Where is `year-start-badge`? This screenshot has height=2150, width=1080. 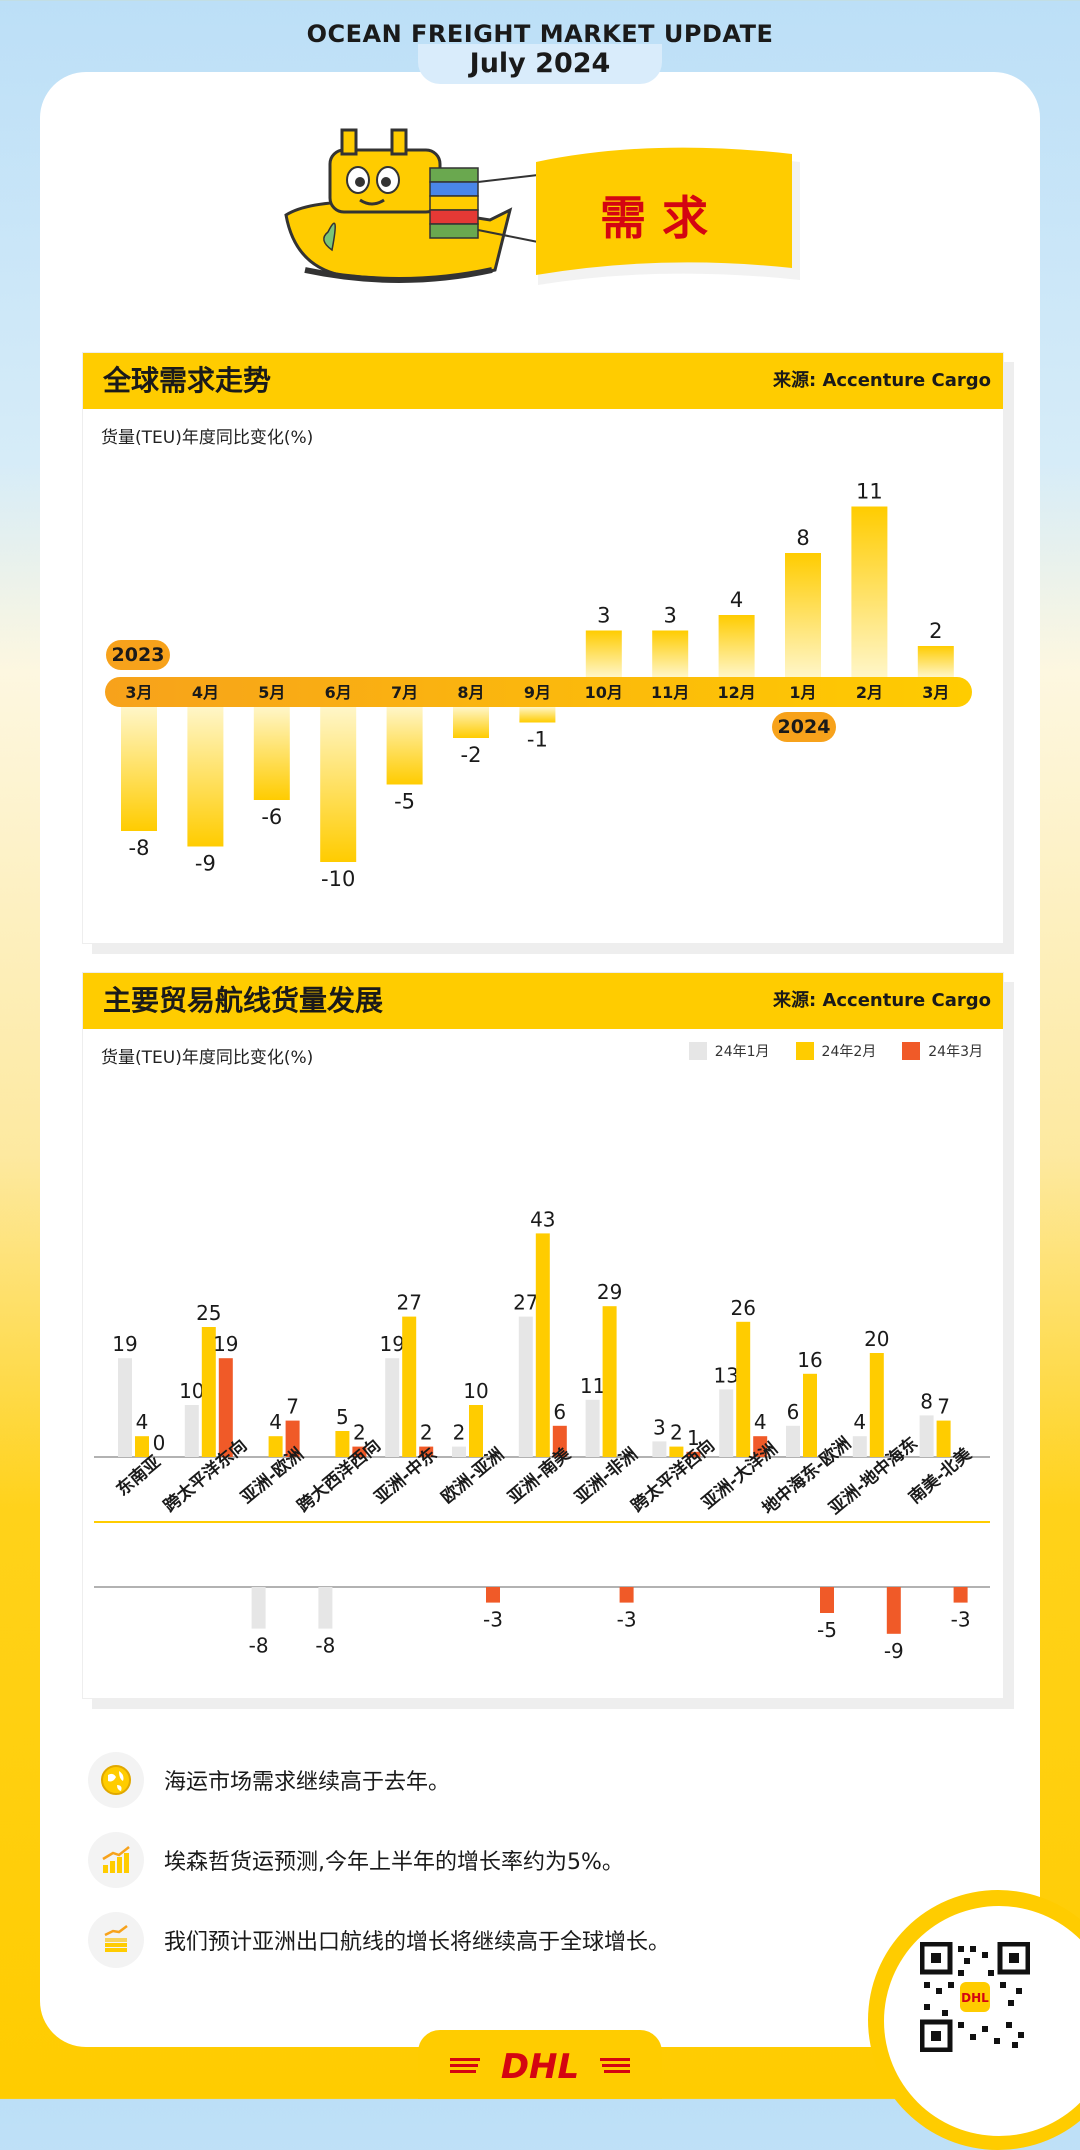 year-start-badge is located at coordinates (138, 655).